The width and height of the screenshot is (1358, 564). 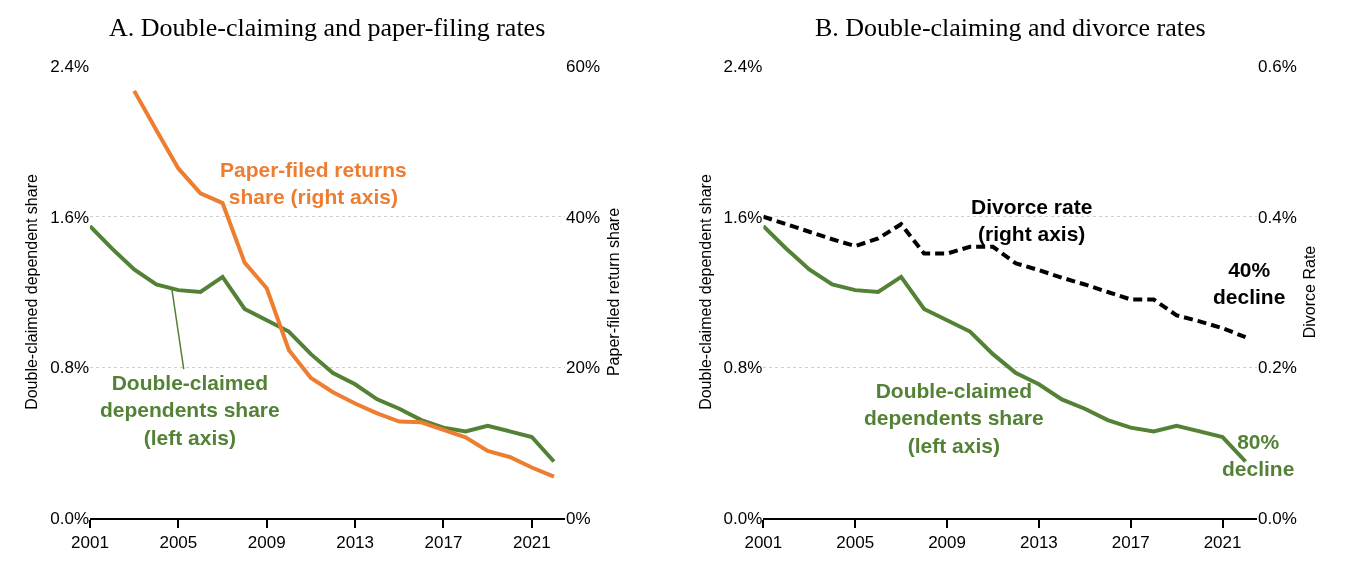 I want to click on y2-tick-label: 40%, so click(x=582, y=217).